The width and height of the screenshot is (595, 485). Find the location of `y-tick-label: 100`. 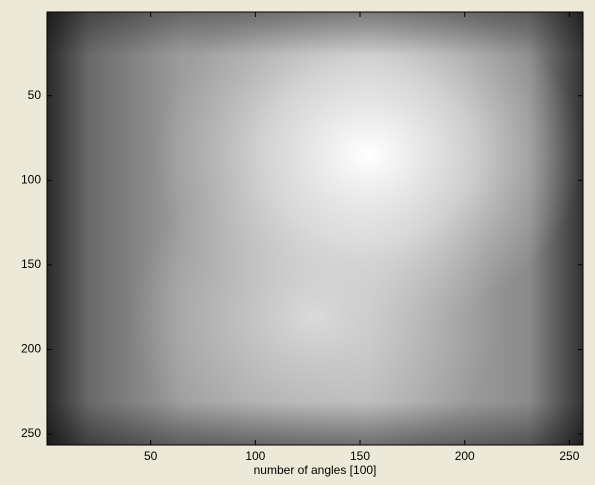

y-tick-label: 100 is located at coordinates (31, 179).